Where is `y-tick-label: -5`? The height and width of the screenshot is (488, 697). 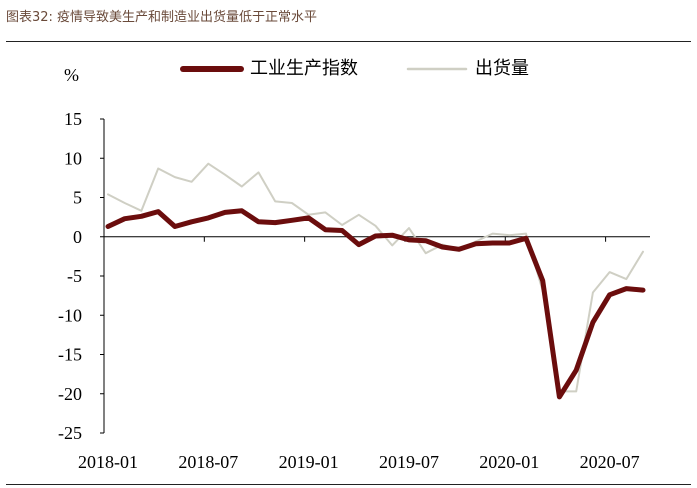
y-tick-label: -5 is located at coordinates (74, 276).